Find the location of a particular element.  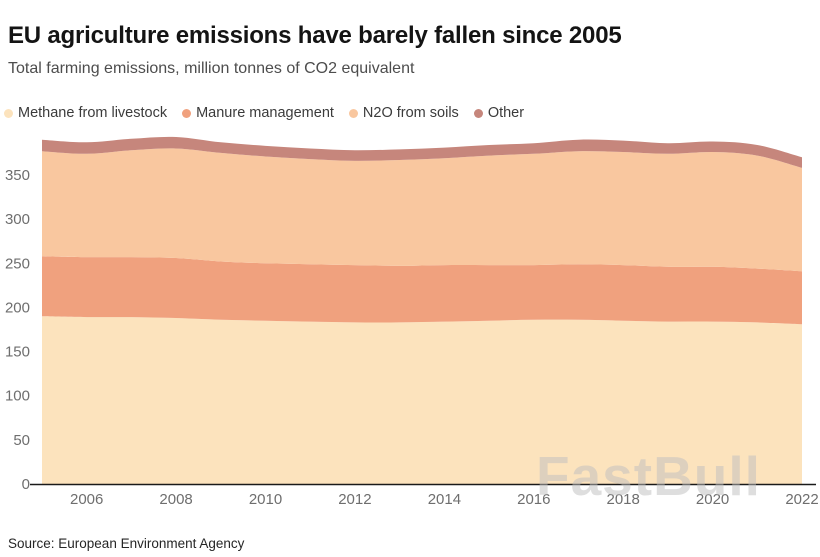

y-tick-label: 0 is located at coordinates (26, 484).